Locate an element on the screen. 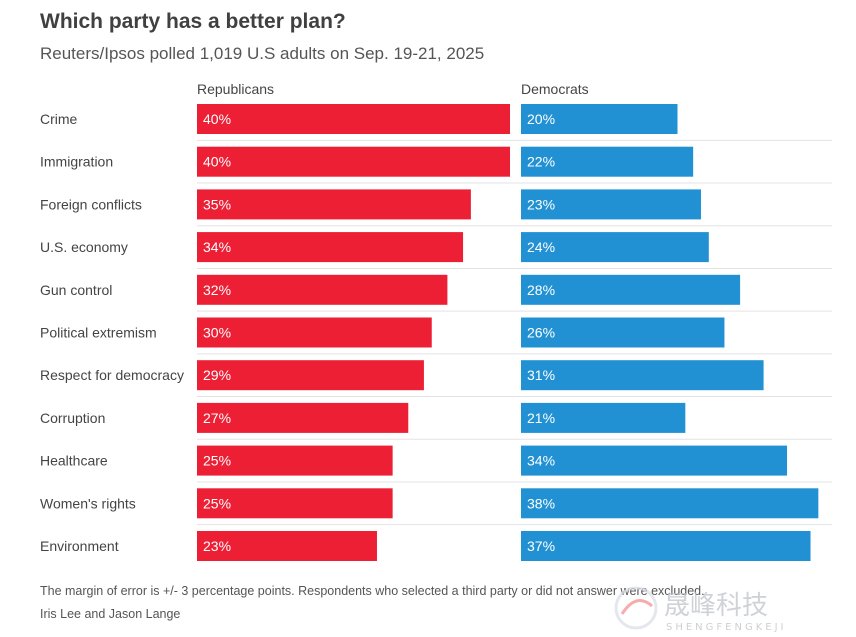 The width and height of the screenshot is (856, 637). data-label: 24% is located at coordinates (541, 247).